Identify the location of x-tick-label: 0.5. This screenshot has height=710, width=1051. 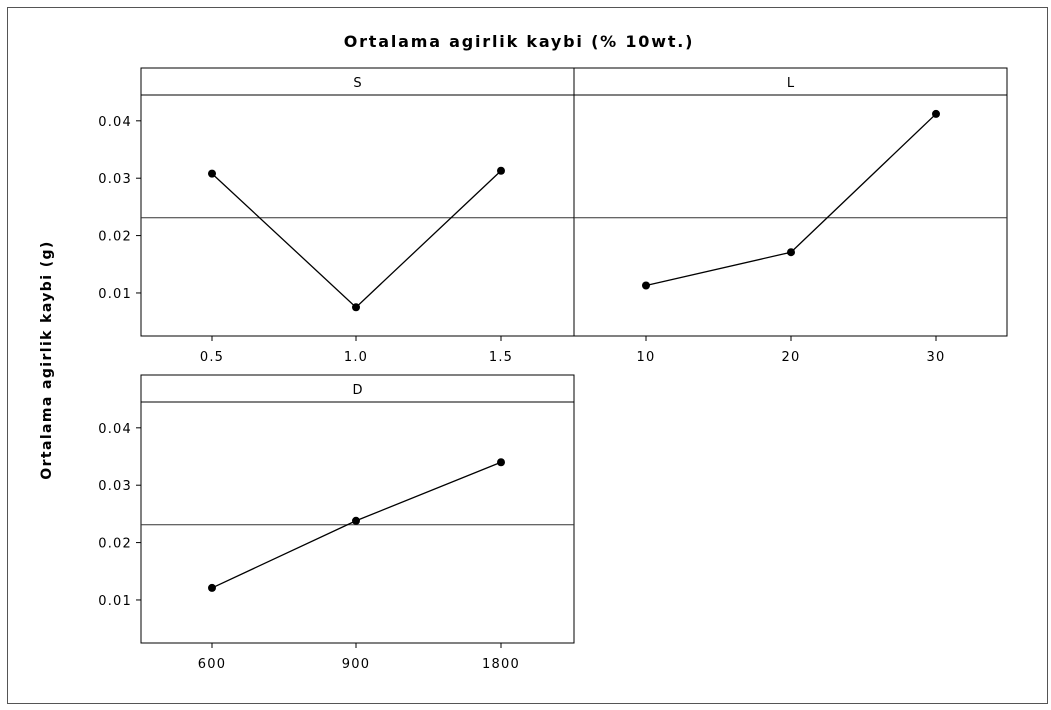
(212, 357).